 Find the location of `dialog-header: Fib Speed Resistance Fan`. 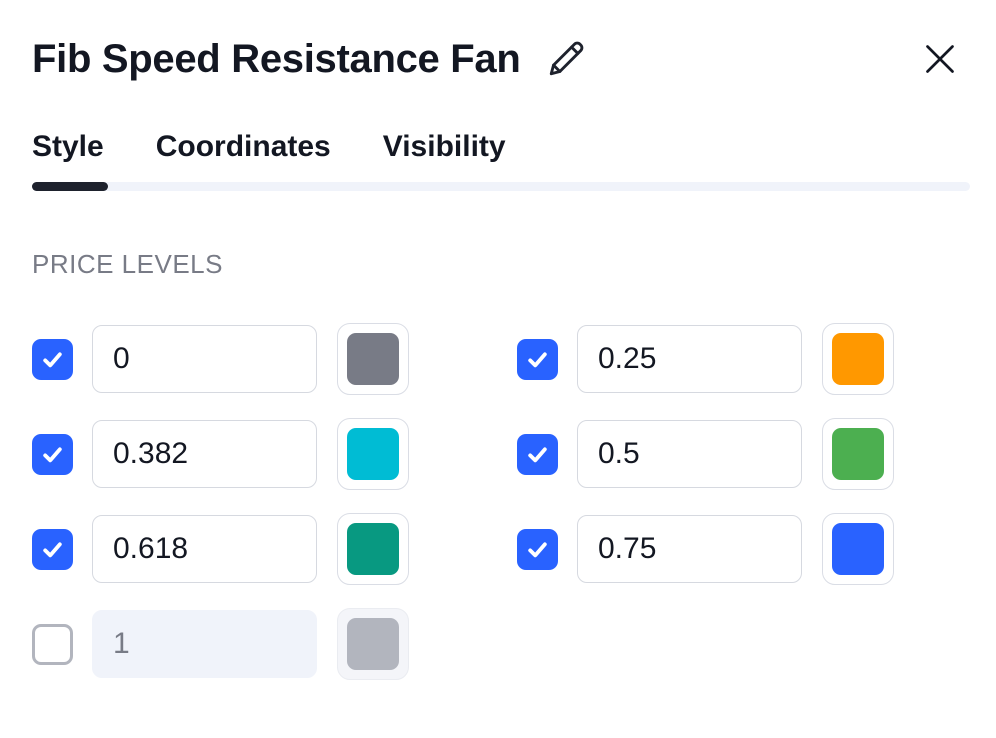

dialog-header: Fib Speed Resistance Fan is located at coordinates (501, 59).